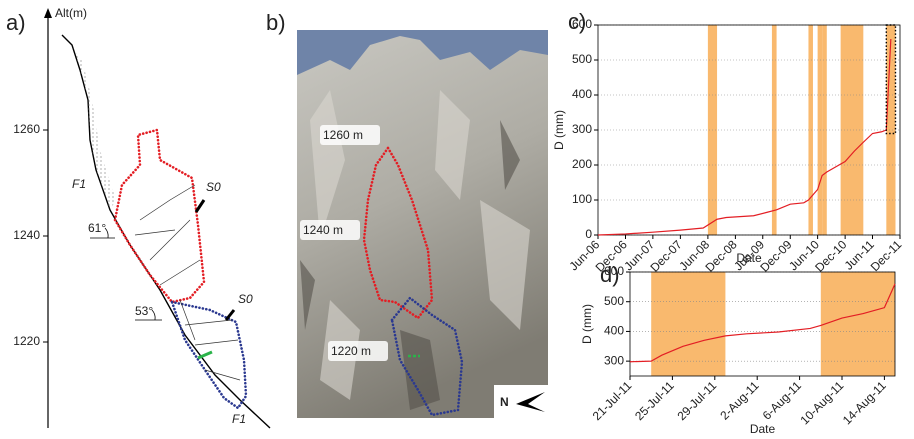 This screenshot has width=914, height=439. What do you see at coordinates (343, 135) in the screenshot?
I see `altitude-label: 1260 m` at bounding box center [343, 135].